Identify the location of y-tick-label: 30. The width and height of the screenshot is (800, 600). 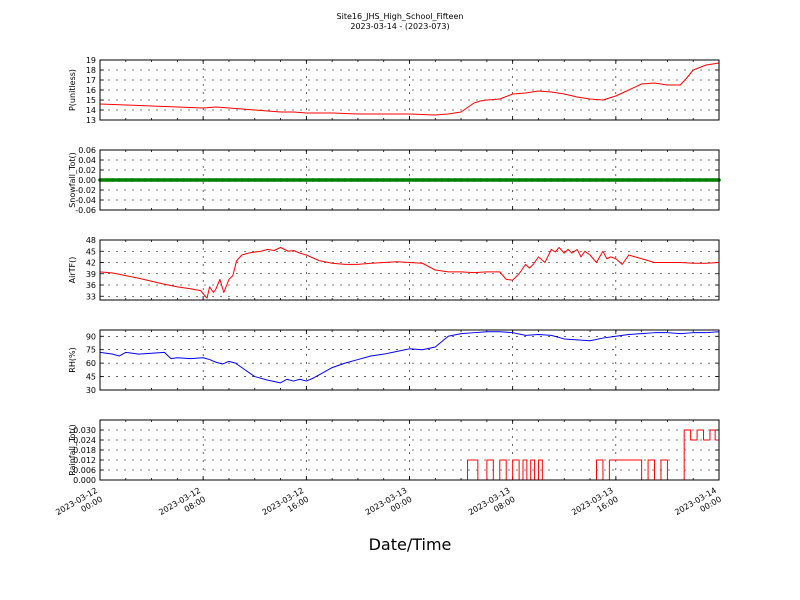
(91, 390).